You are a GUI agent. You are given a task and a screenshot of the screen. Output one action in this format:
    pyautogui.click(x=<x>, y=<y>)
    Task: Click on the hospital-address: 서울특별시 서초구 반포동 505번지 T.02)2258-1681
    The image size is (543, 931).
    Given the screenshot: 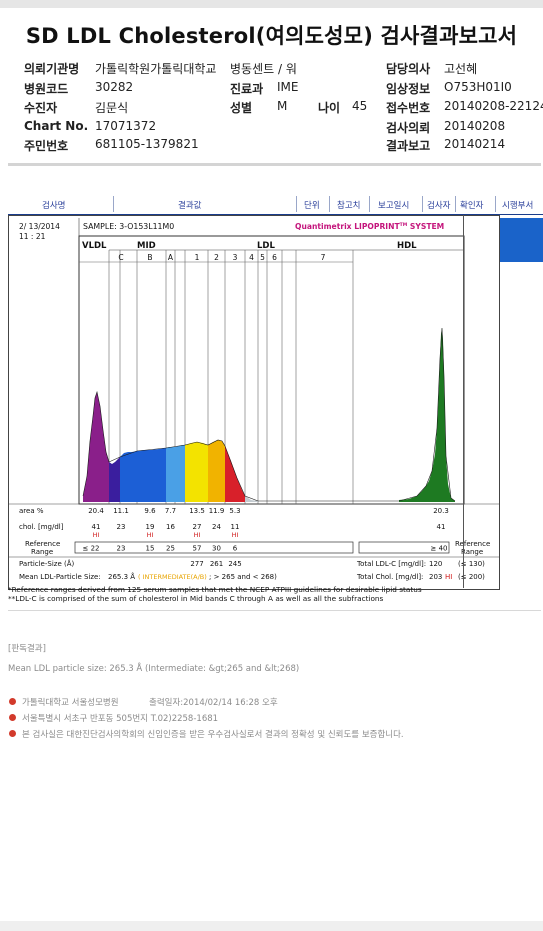 What is the action you would take?
    pyautogui.click(x=120, y=719)
    